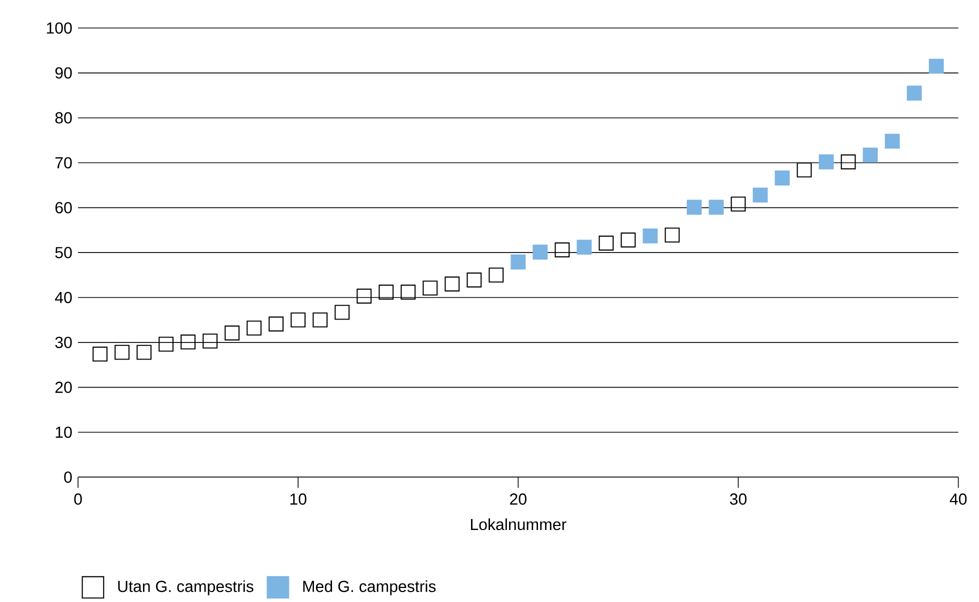  Describe the element at coordinates (78, 499) in the screenshot. I see `x-tick-label: 0` at that location.